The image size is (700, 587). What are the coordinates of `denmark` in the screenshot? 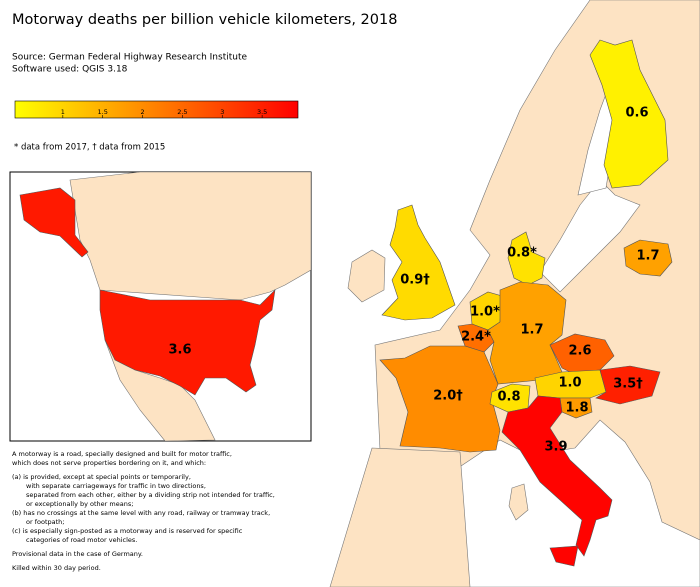 It's located at (526, 258).